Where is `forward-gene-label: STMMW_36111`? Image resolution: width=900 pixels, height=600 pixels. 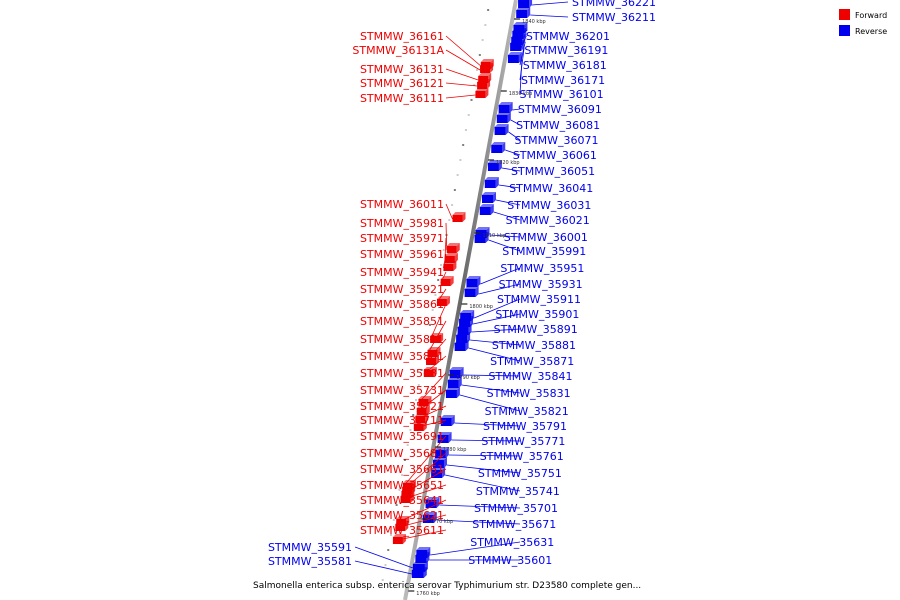 forward-gene-label: STMMW_36111 is located at coordinates (402, 98).